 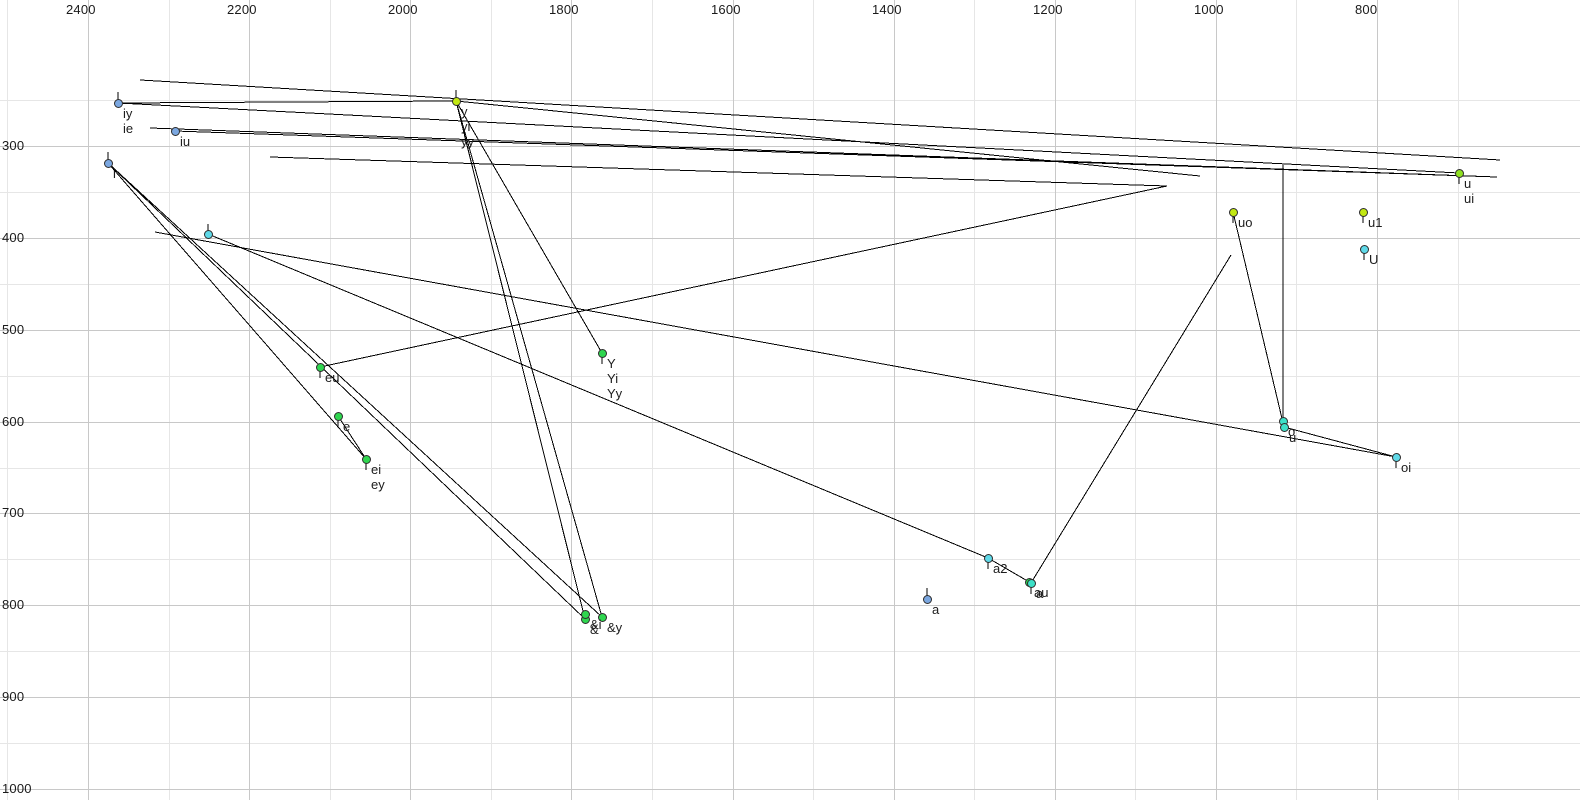 What do you see at coordinates (13, 237) in the screenshot?
I see `y-tick-label-400: 400` at bounding box center [13, 237].